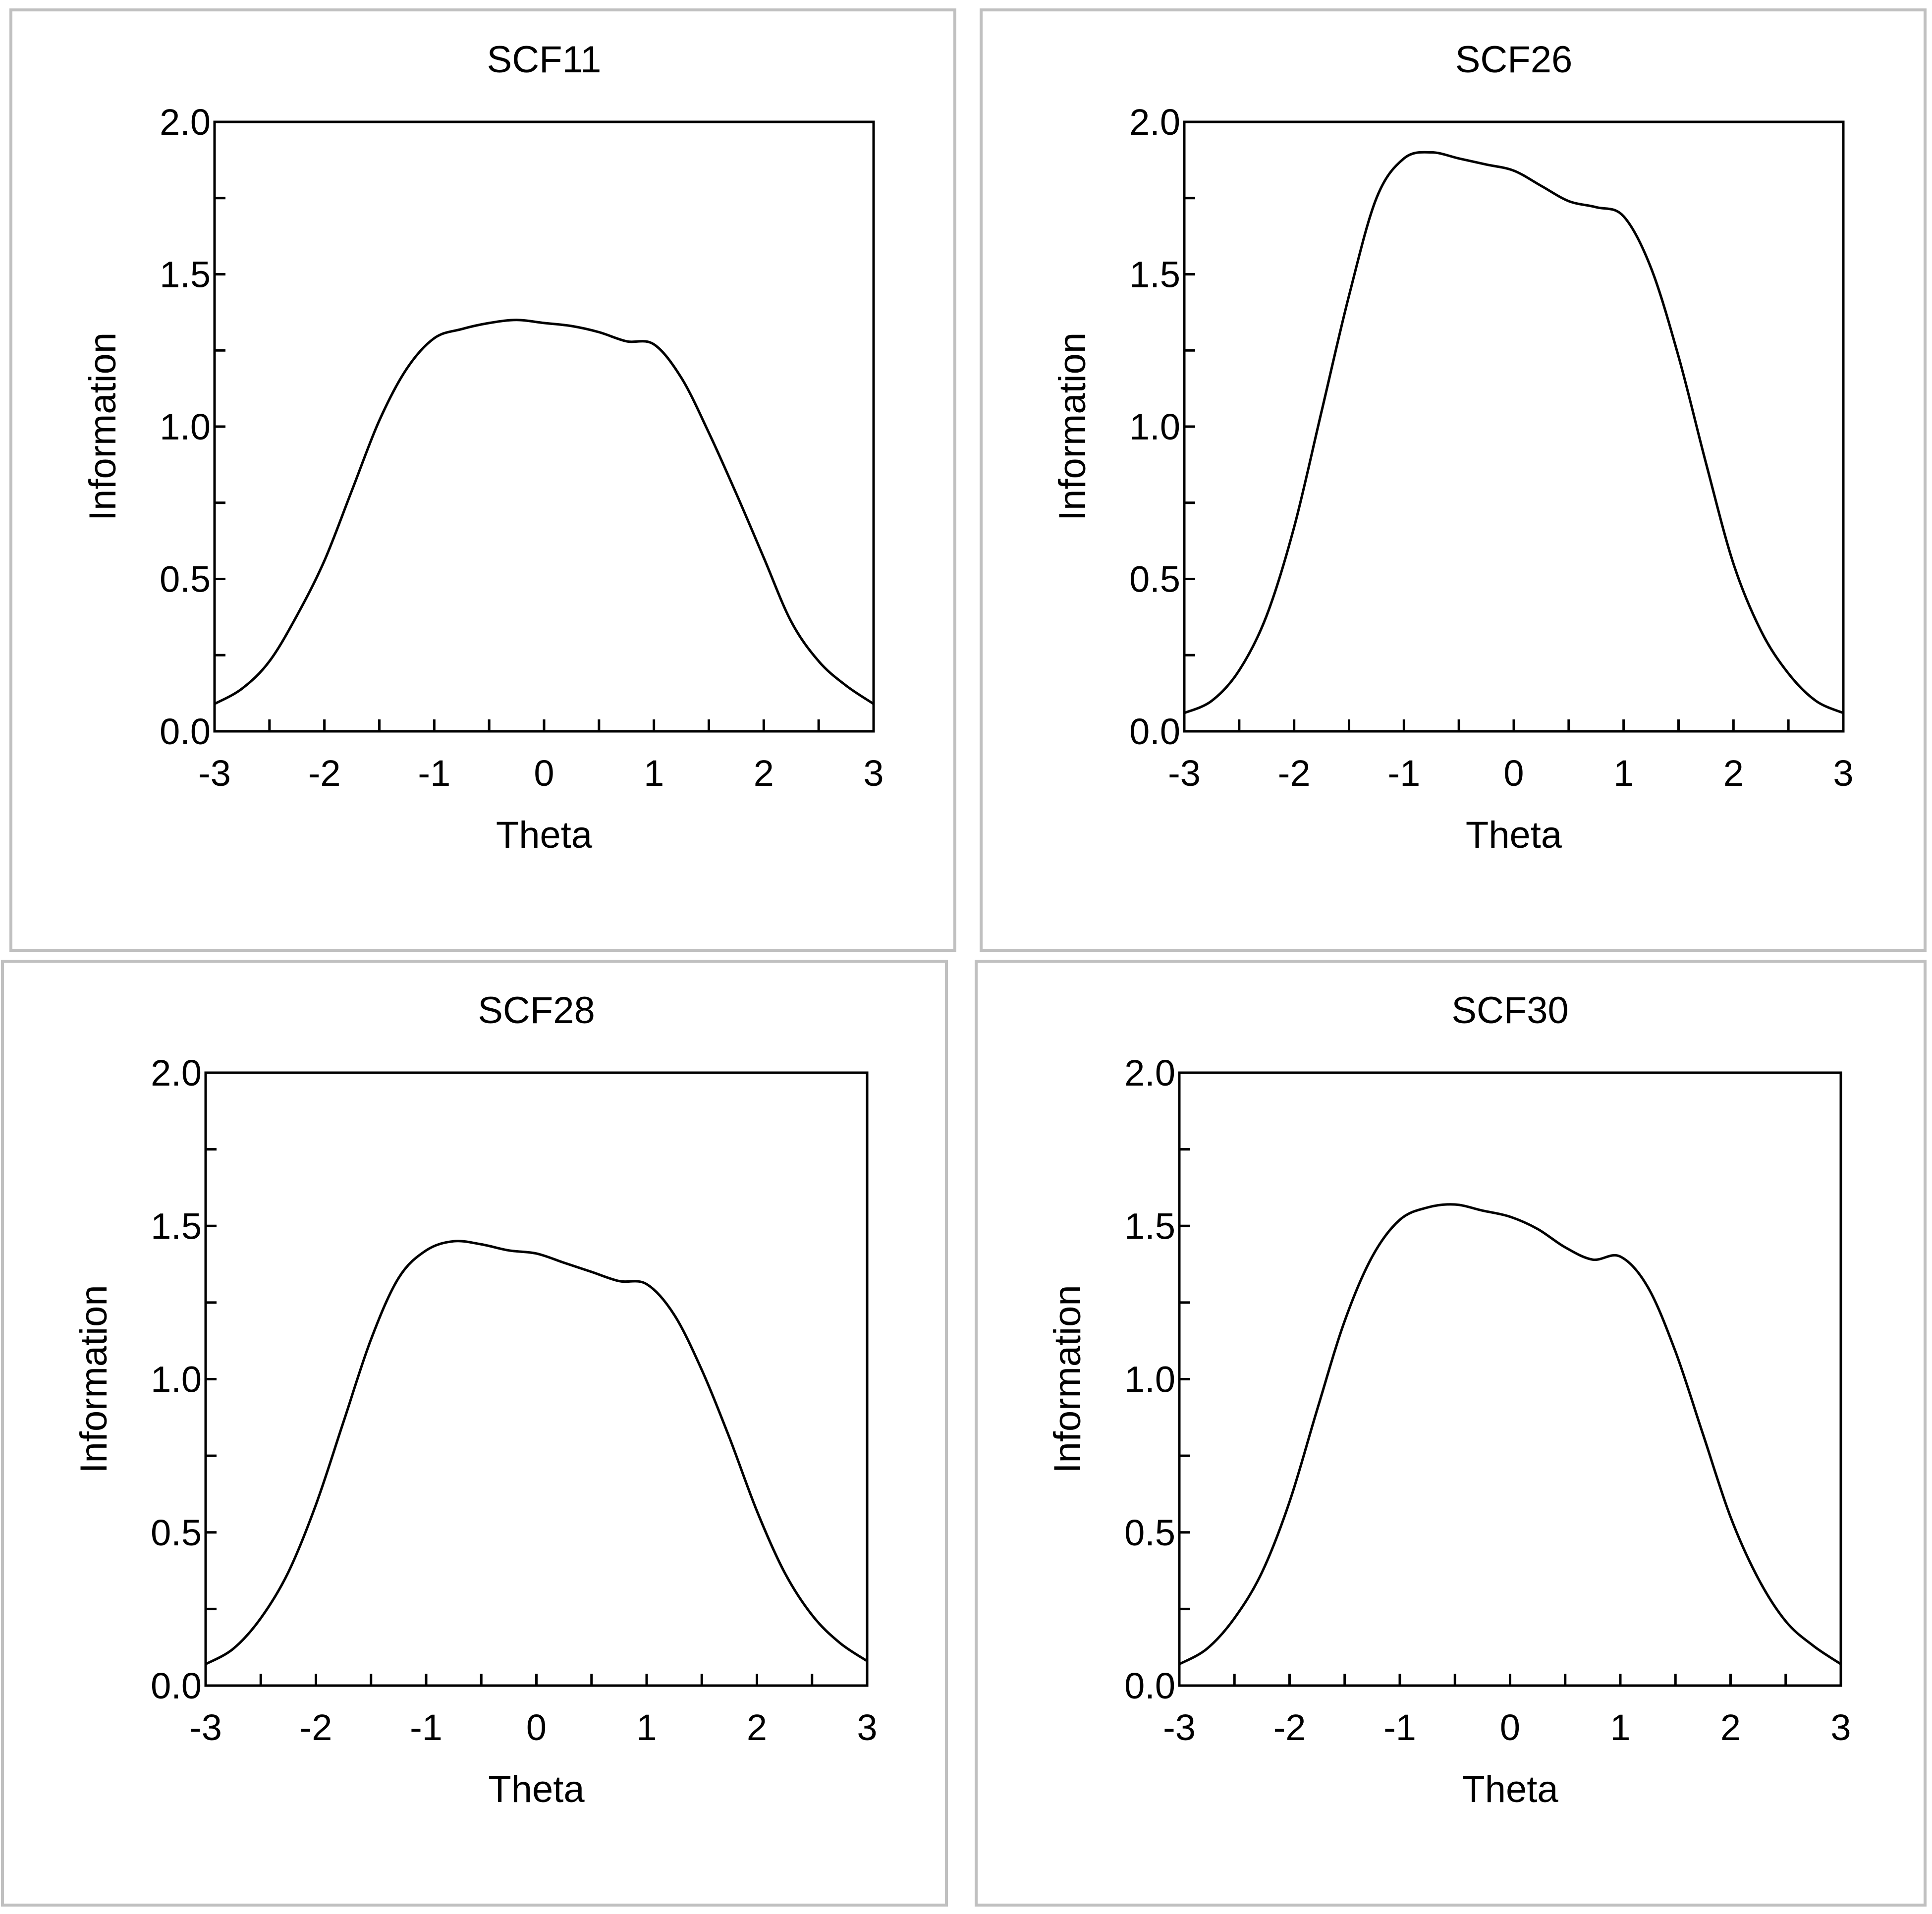 The height and width of the screenshot is (1914, 1932). What do you see at coordinates (1510, 1010) in the screenshot?
I see `chart-title: SCF30` at bounding box center [1510, 1010].